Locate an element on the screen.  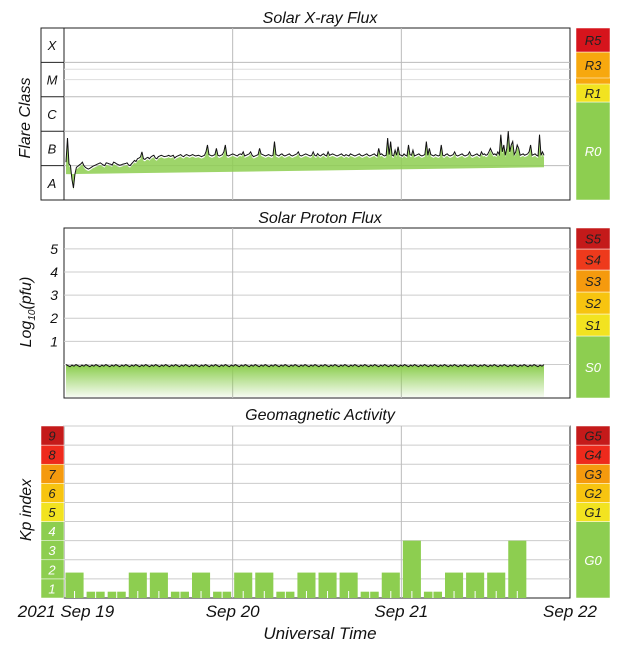
flare-class-m: M is located at coordinates (52, 80).